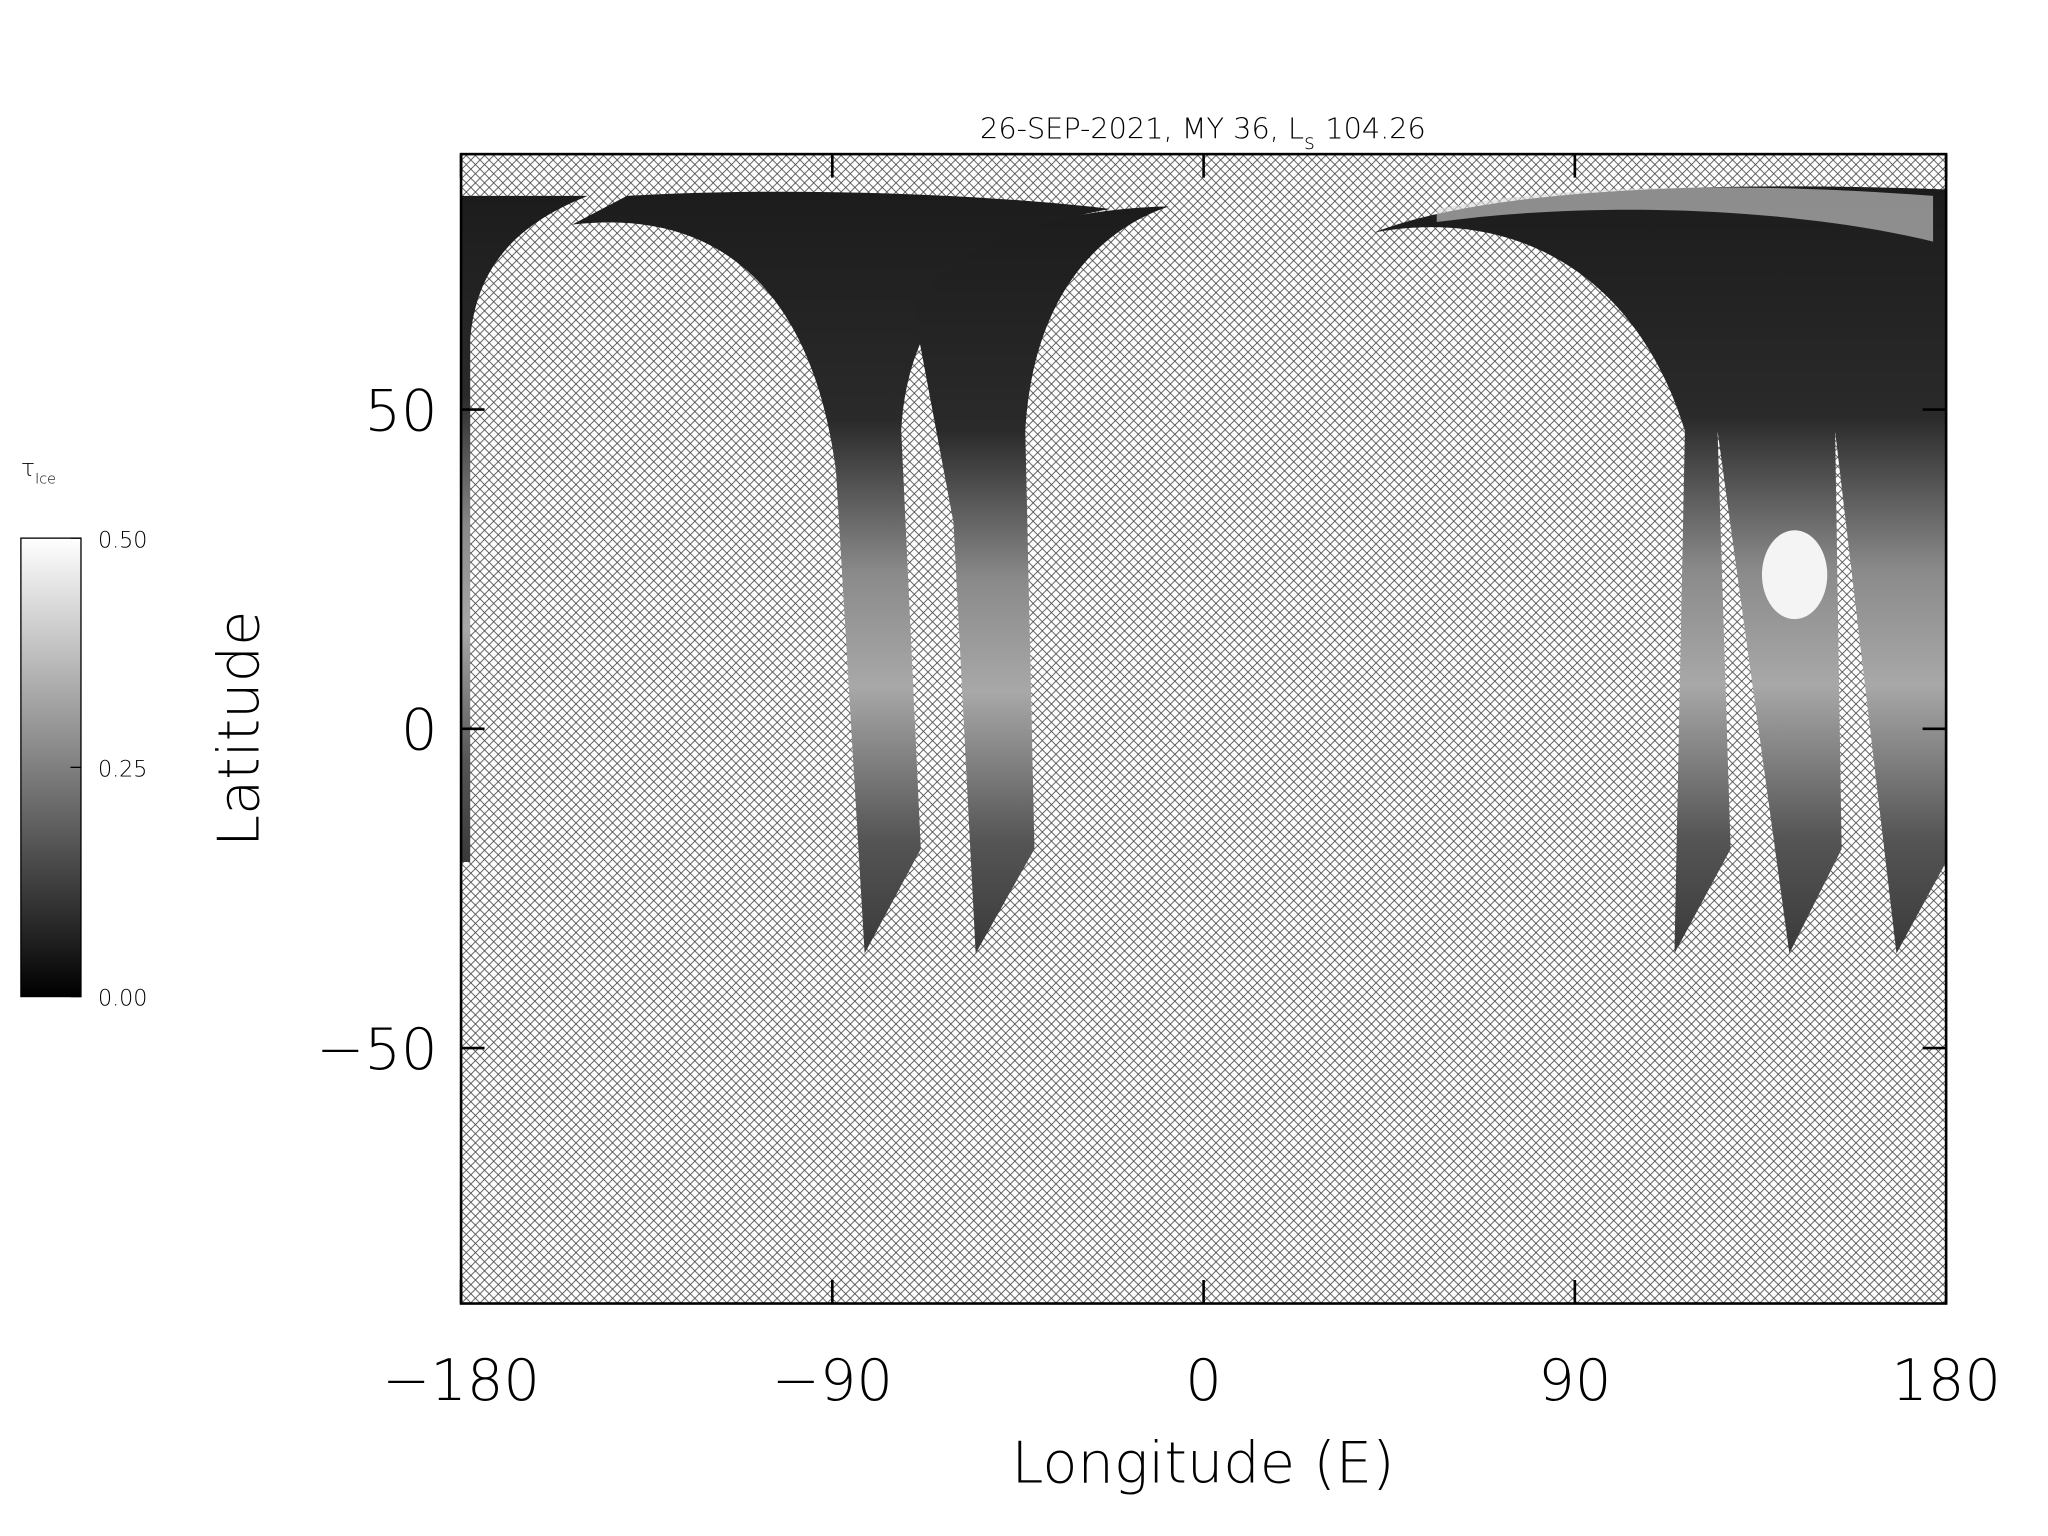  I want to click on colorbar-label: τIce, so click(38, 470).